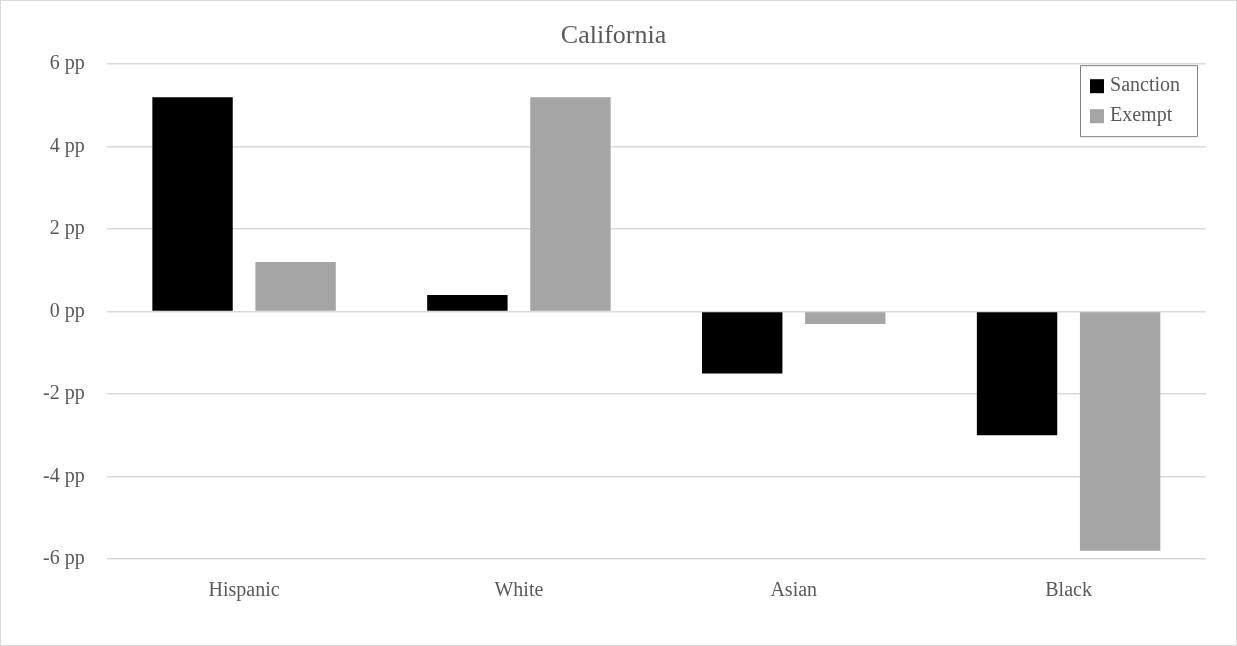 The width and height of the screenshot is (1237, 646). What do you see at coordinates (1068, 589) in the screenshot?
I see `x-tick-label: Black` at bounding box center [1068, 589].